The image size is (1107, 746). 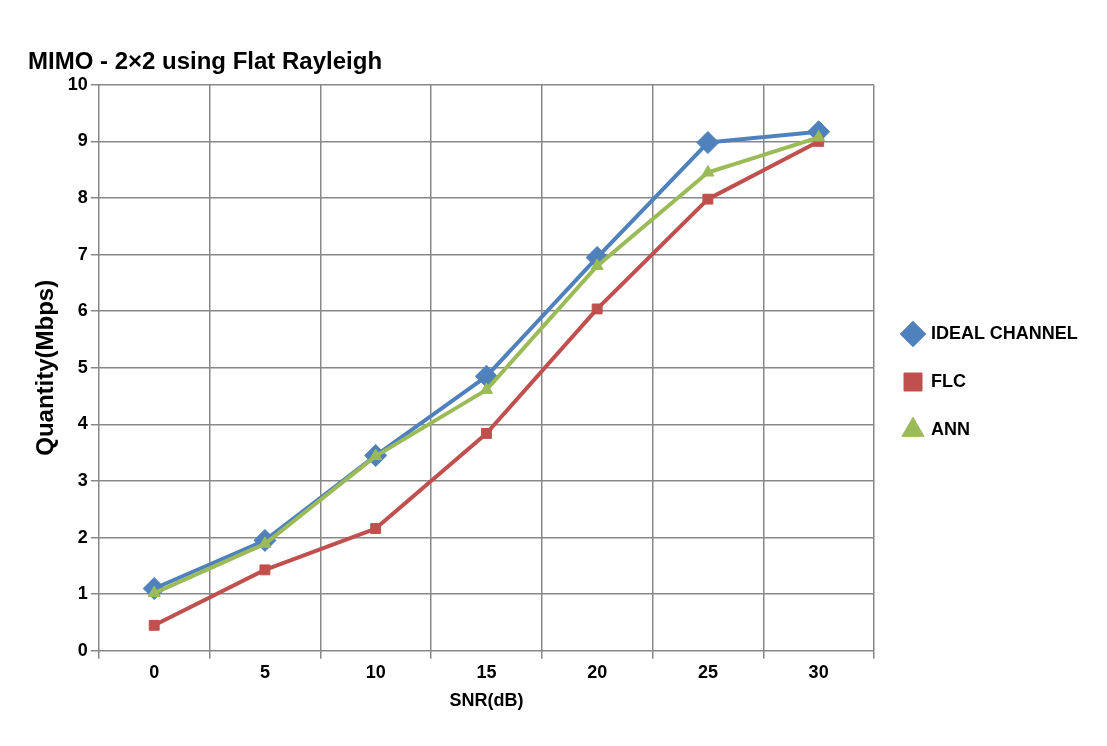 I want to click on y-tick-label: 9, so click(x=82, y=140).